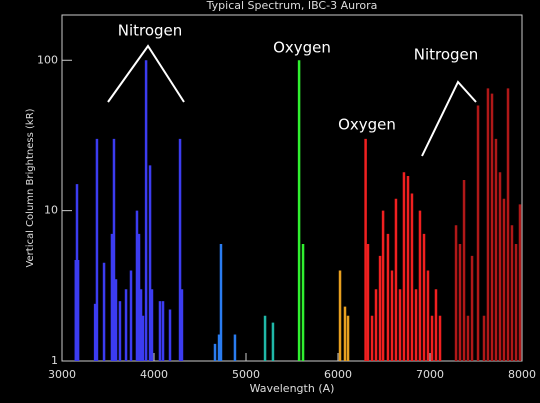  I want to click on x-tick-label: 5000, so click(246, 374).